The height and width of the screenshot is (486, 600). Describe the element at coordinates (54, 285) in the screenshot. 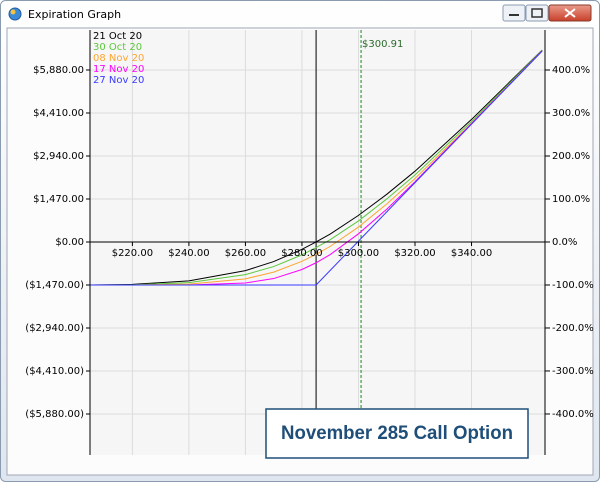

I see `y-tick-label: ($1,470.00)` at that location.